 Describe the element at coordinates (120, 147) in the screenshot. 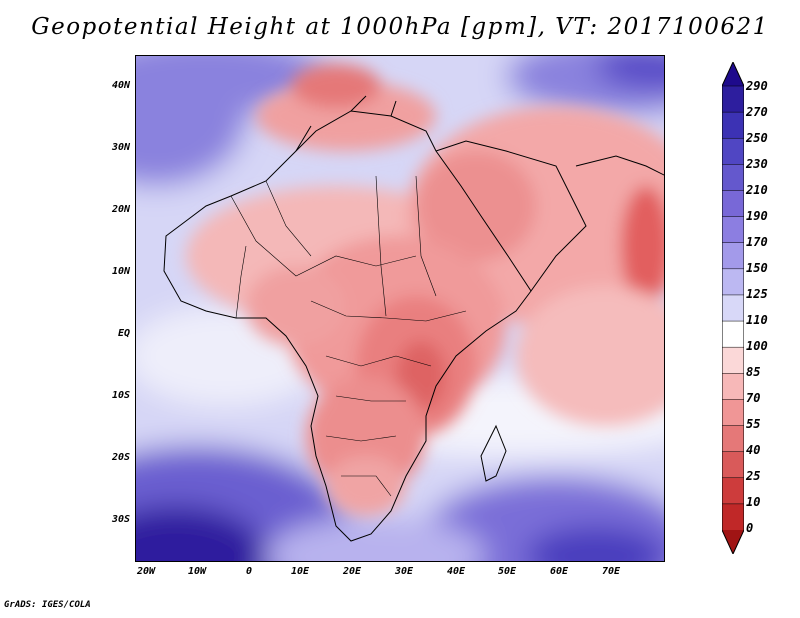

I see `lat-label-30n: 30N` at that location.